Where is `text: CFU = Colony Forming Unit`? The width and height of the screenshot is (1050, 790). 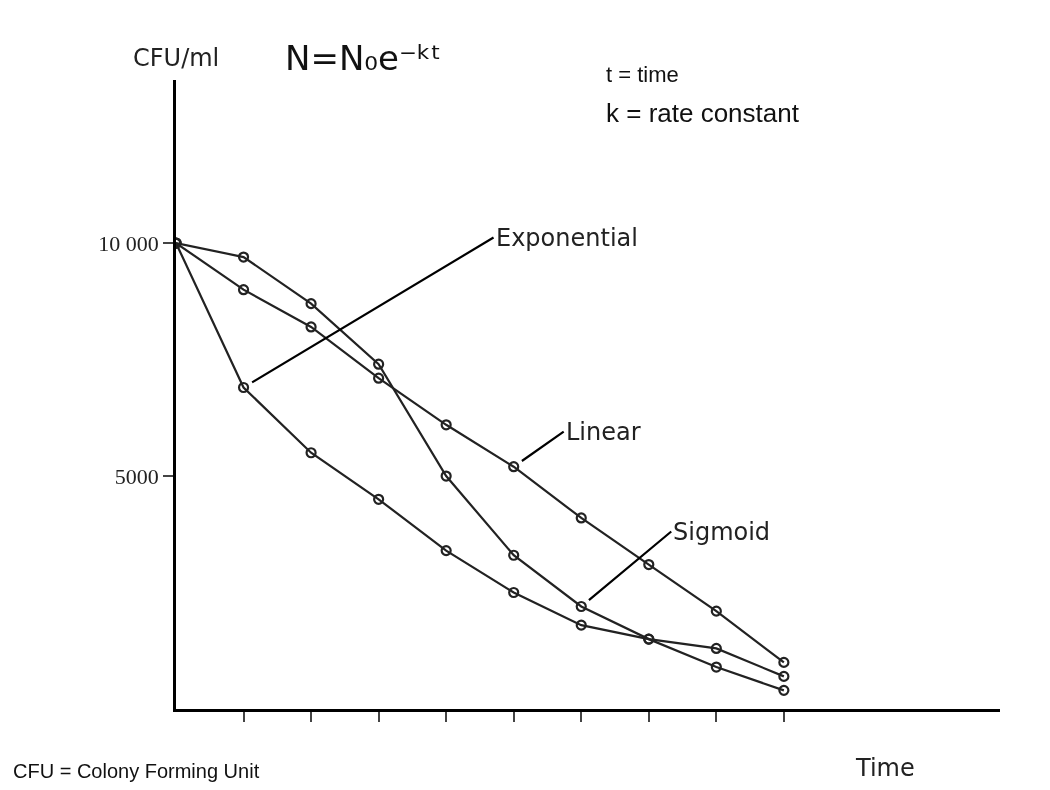
text: CFU = Colony Forming Unit is located at coordinates (136, 771).